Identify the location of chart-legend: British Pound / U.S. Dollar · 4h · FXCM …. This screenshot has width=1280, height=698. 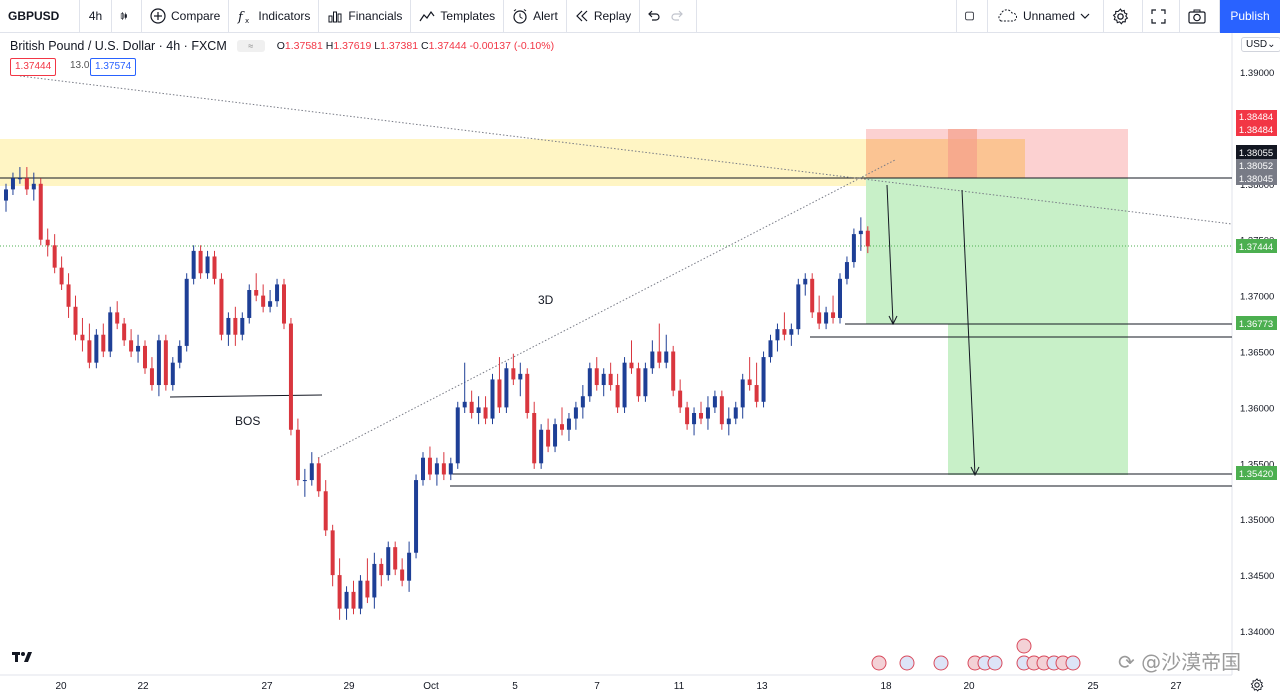
(282, 46).